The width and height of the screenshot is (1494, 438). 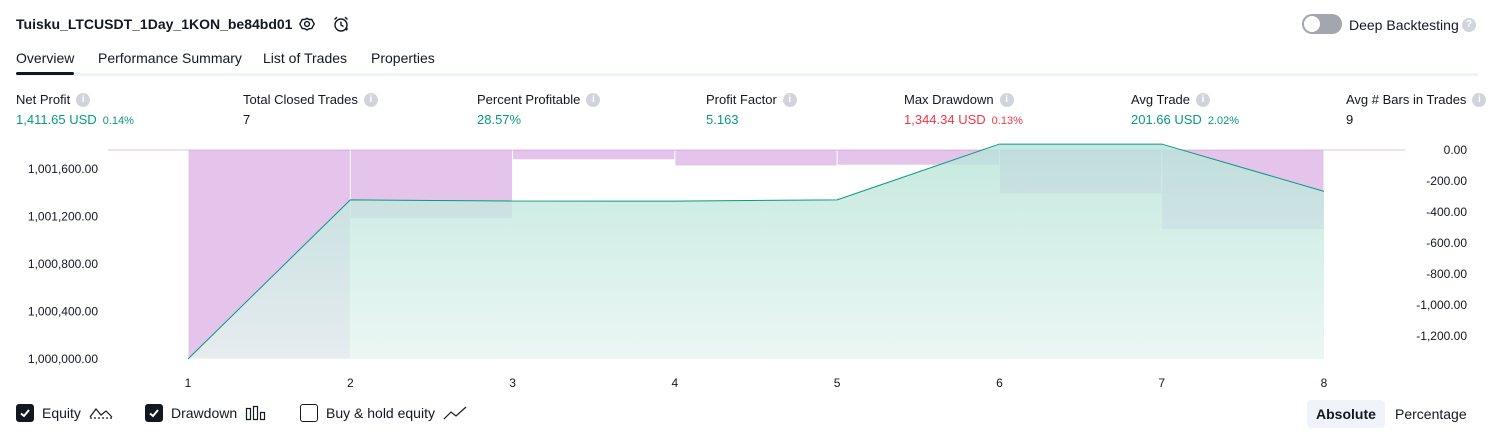 What do you see at coordinates (1441, 336) in the screenshot?
I see `right-axis-tick: -1,200.00` at bounding box center [1441, 336].